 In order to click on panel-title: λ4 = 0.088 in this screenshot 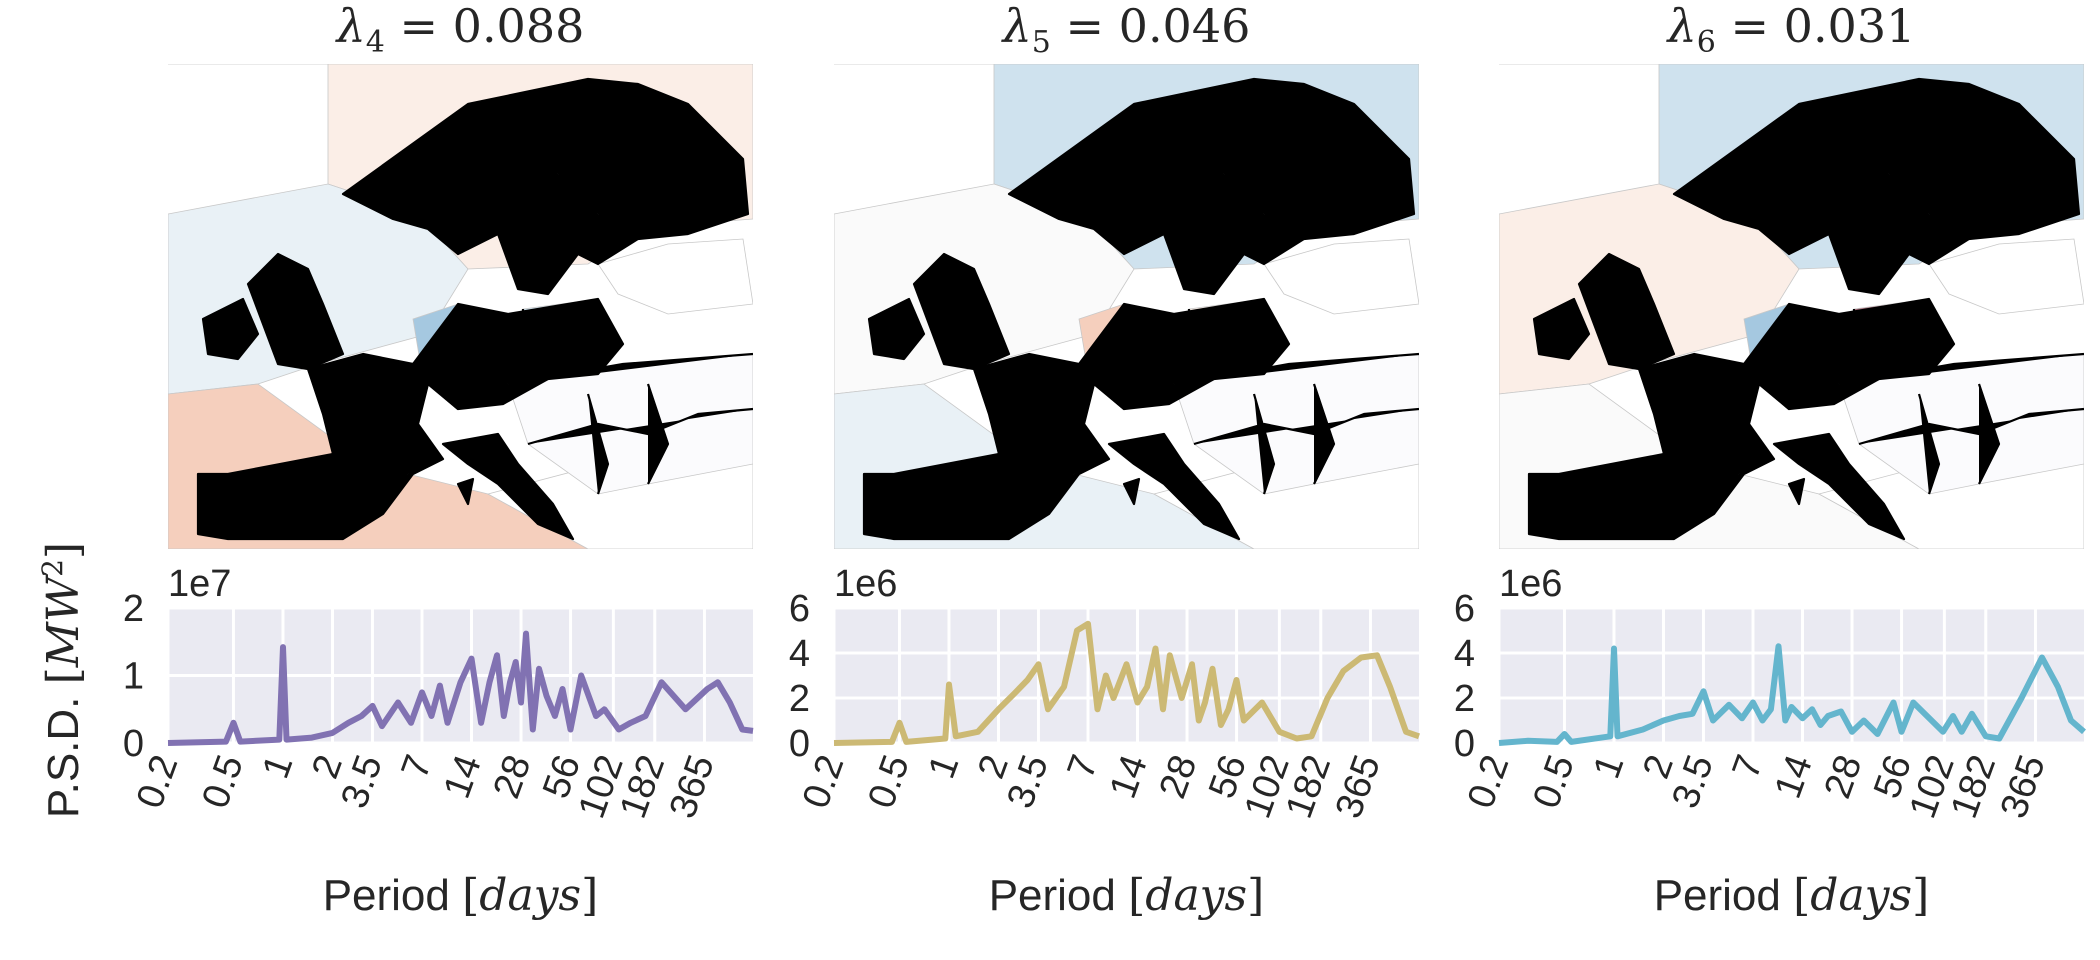, I will do `click(460, 30)`.